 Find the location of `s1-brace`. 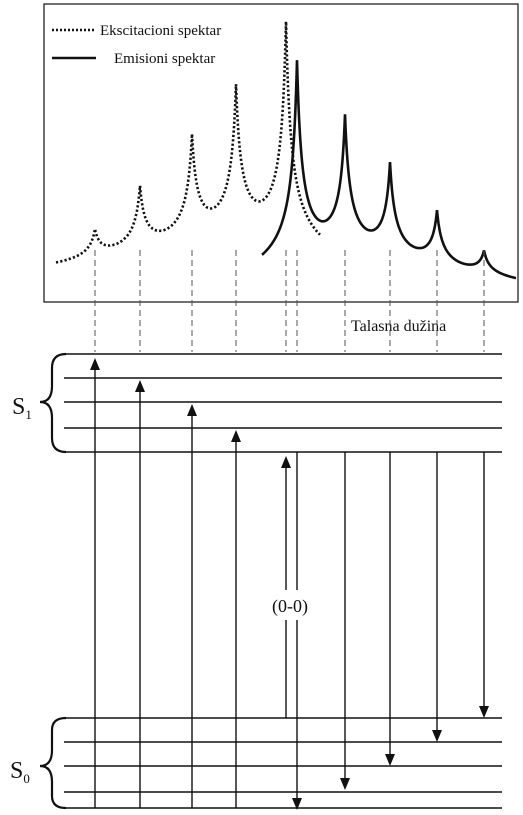

s1-brace is located at coordinates (53, 403).